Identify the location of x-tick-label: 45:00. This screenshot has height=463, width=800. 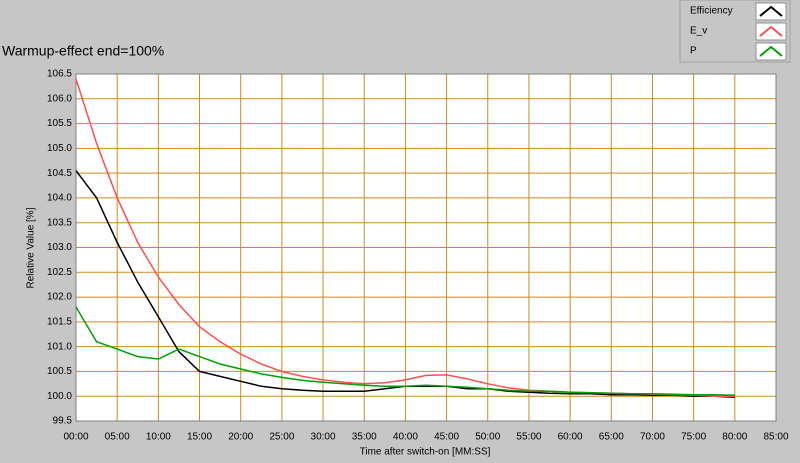
(446, 437).